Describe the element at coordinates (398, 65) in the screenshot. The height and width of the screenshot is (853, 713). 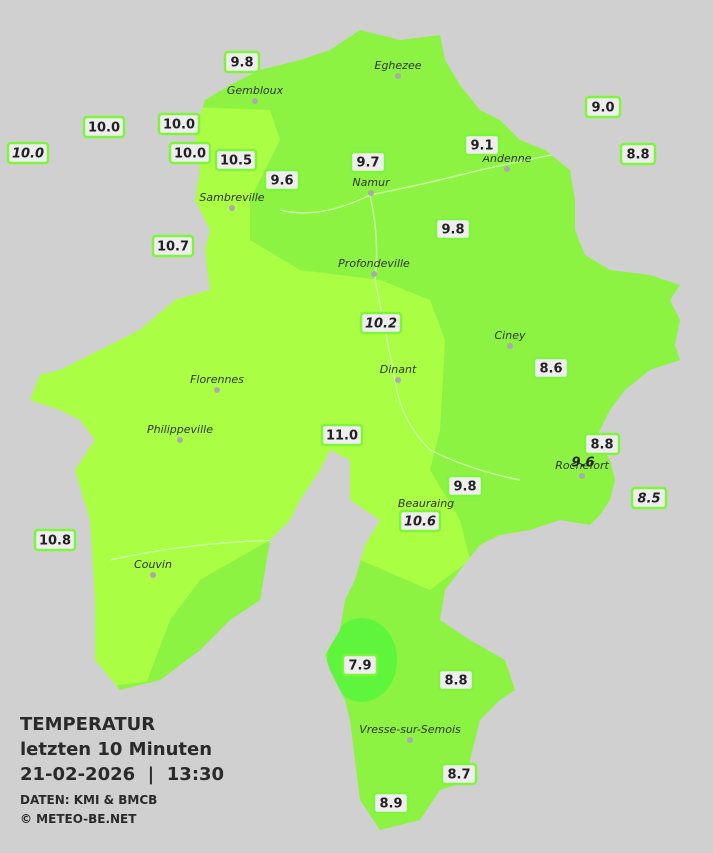
I see `town-label: Eghezee` at that location.